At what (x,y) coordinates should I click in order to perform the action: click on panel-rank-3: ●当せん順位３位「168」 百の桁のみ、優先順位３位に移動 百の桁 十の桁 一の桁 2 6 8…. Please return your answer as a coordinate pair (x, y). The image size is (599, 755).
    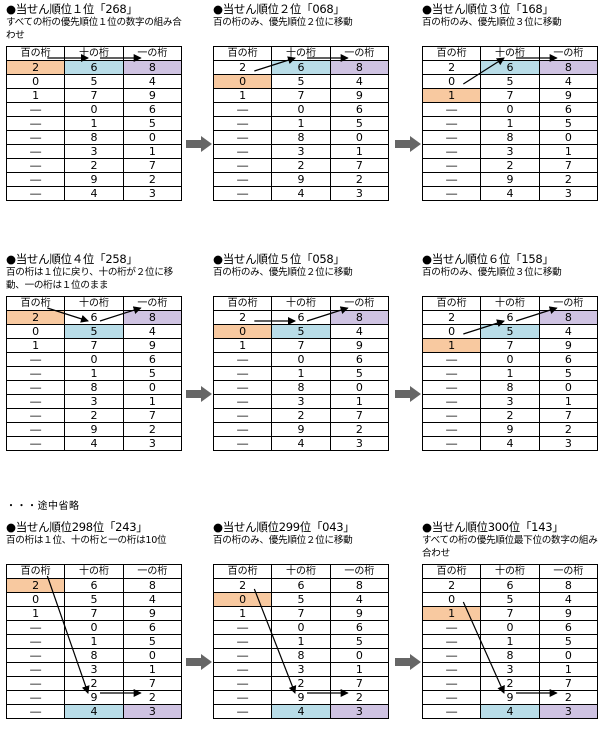
    Looking at the image, I should click on (510, 102).